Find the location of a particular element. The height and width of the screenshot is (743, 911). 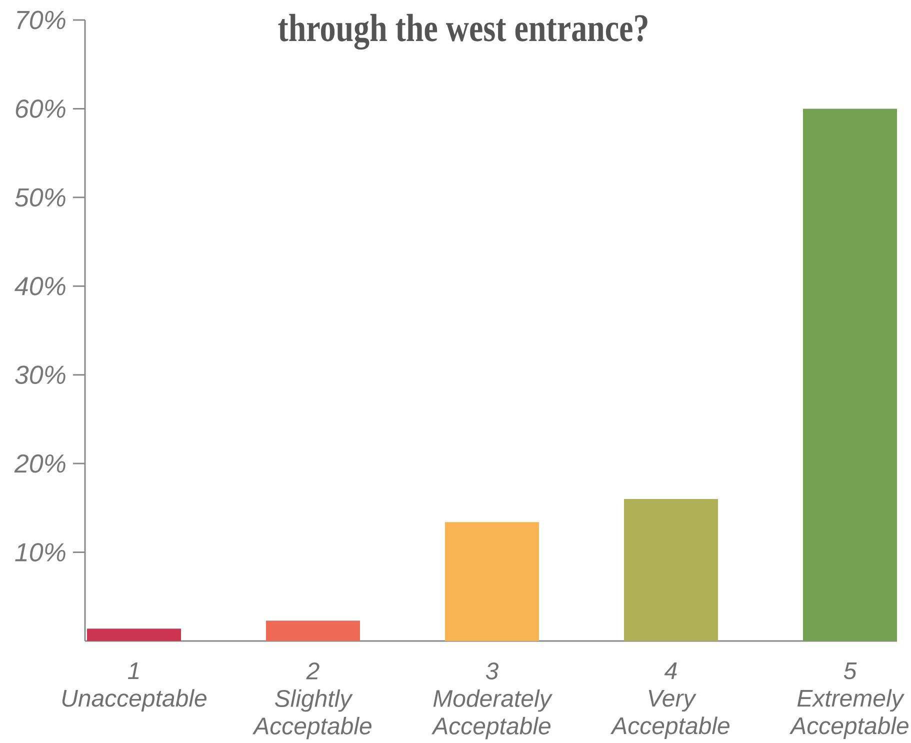

y-tick-label: 40% is located at coordinates (40, 286).